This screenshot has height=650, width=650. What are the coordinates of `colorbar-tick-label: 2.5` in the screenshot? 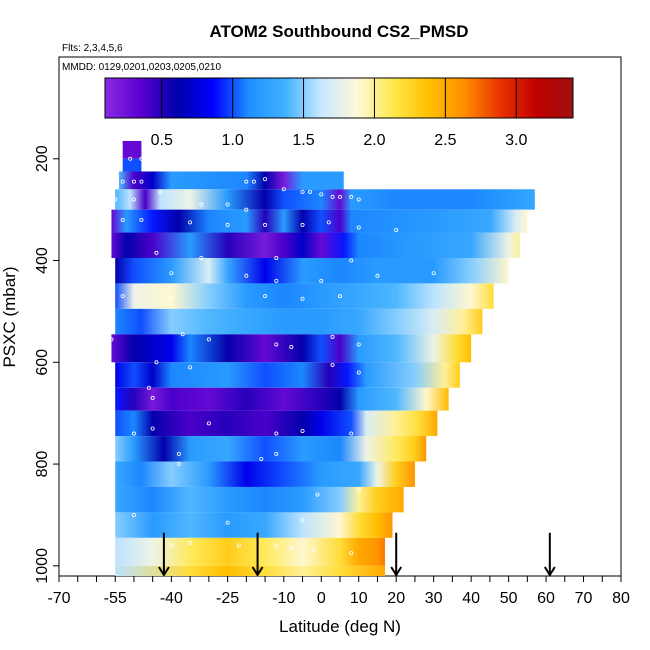 It's located at (445, 140).